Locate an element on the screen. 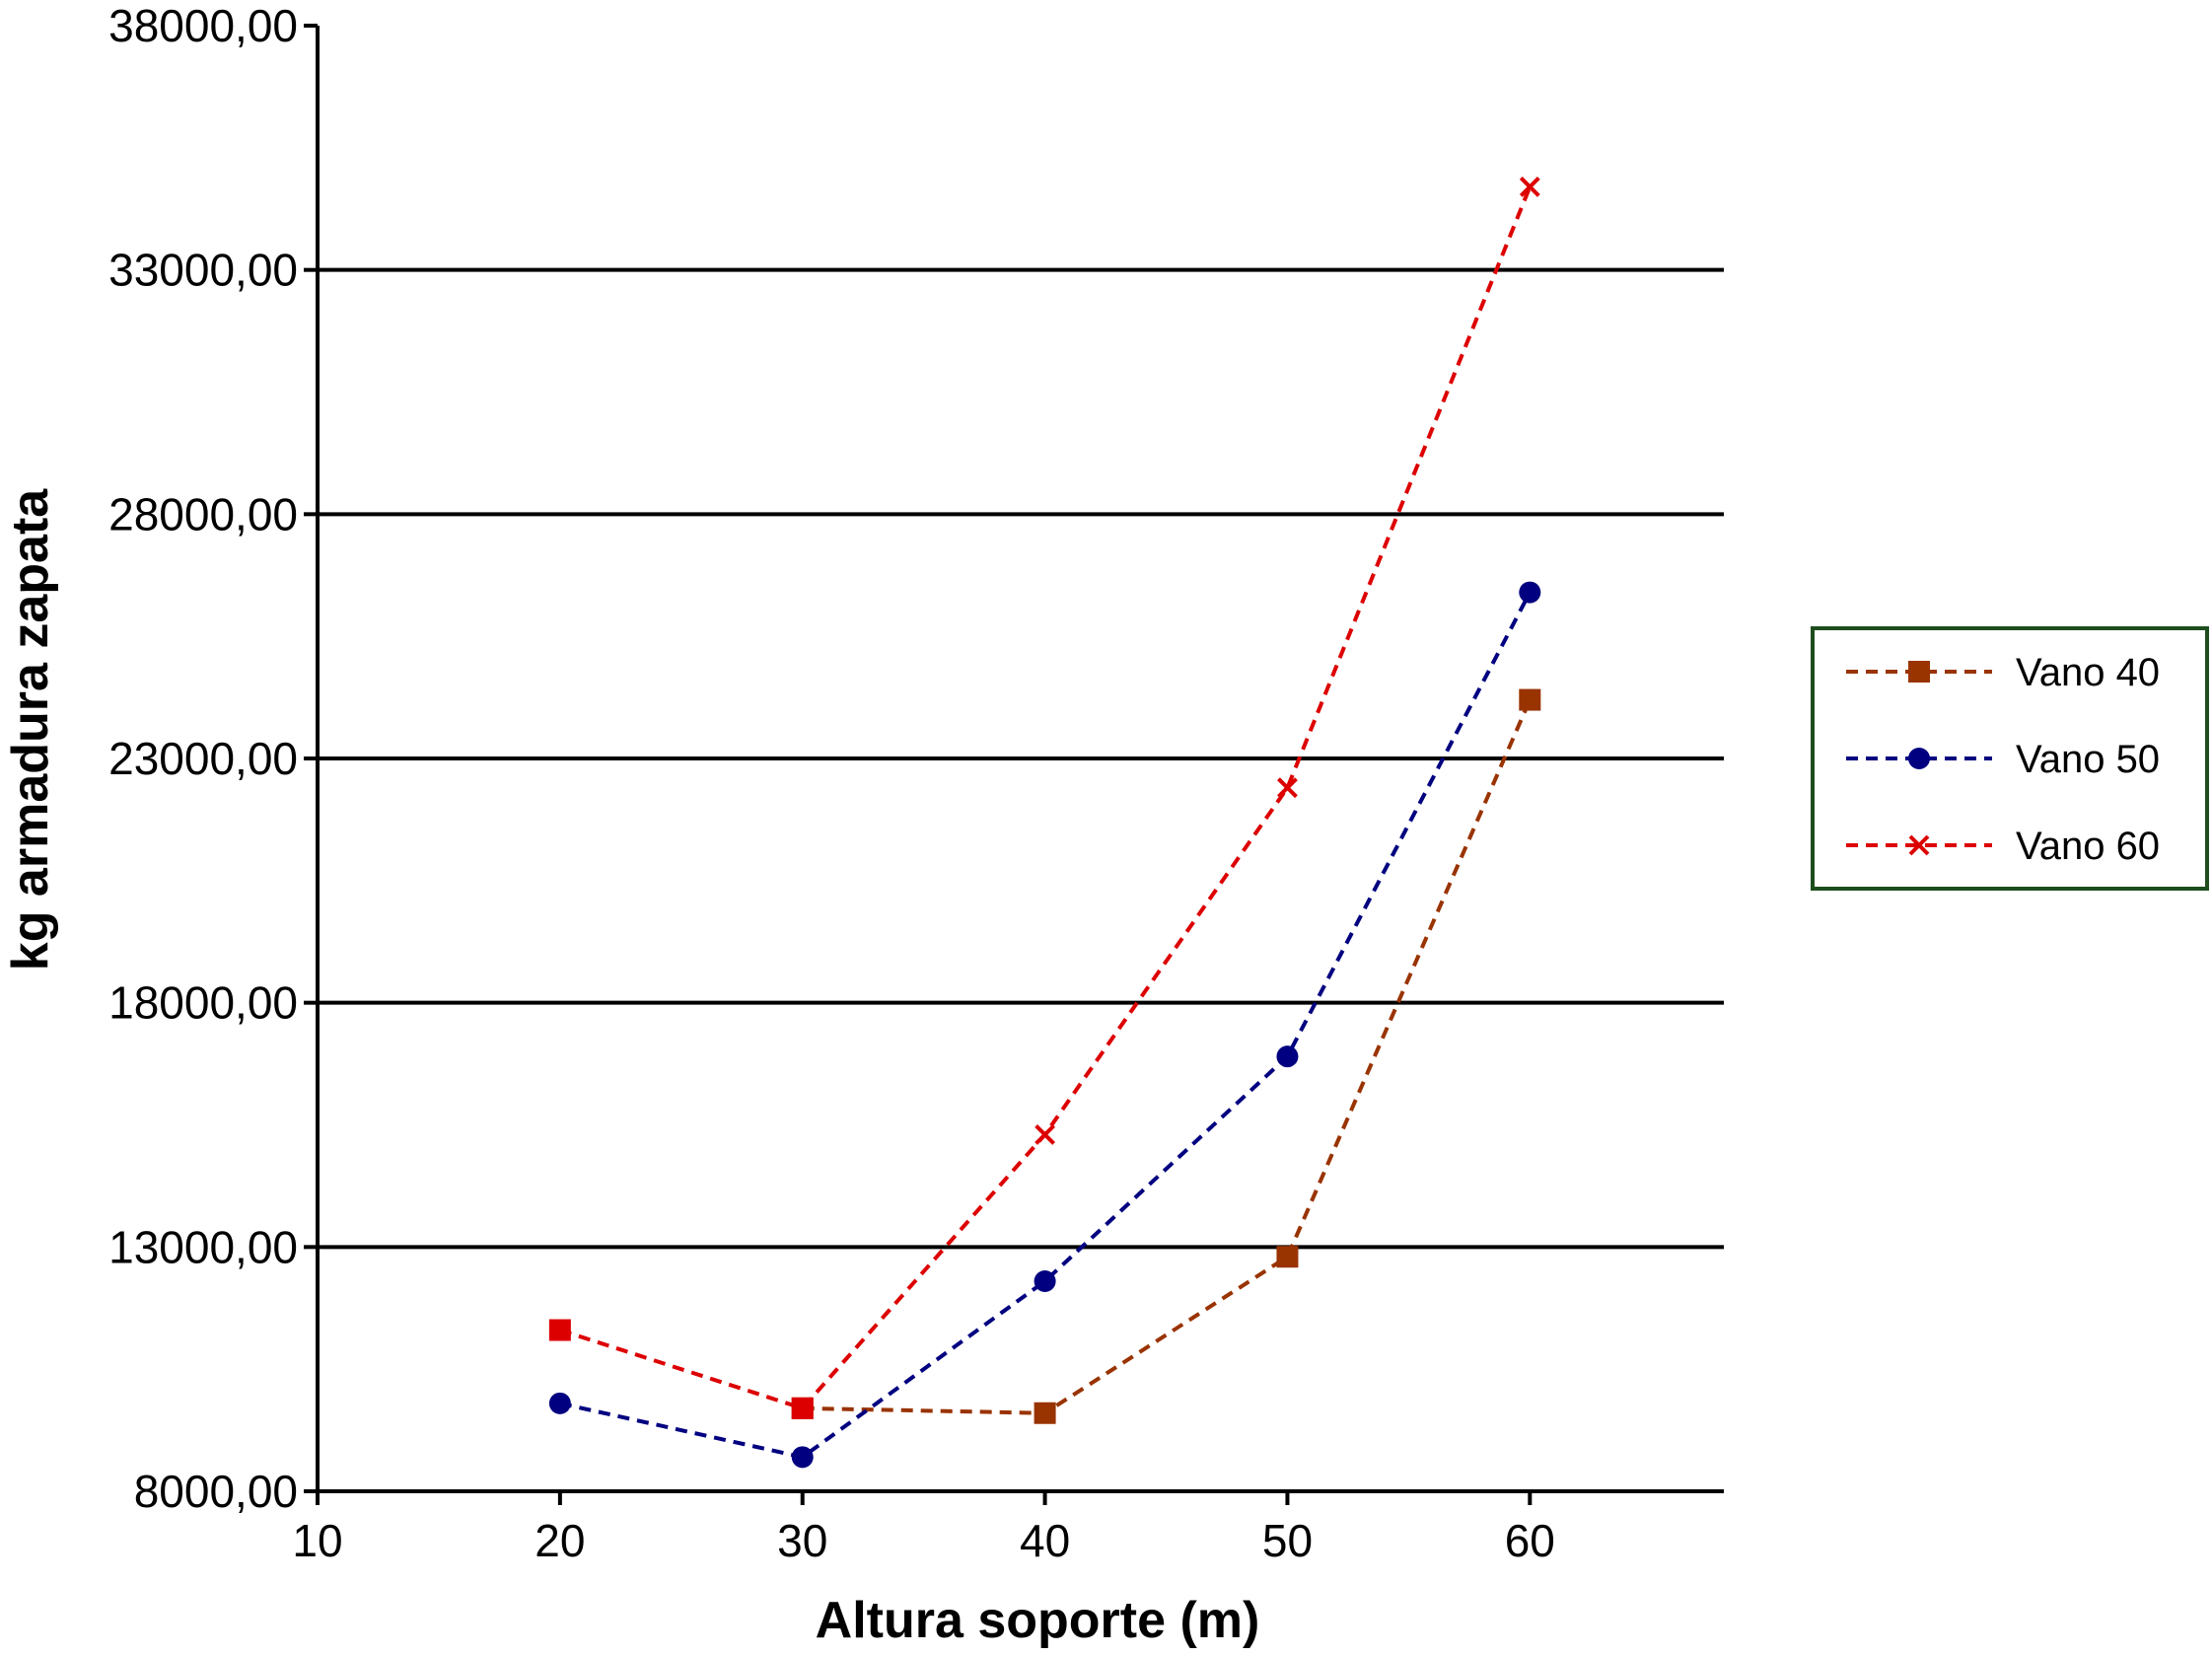 The height and width of the screenshot is (1656, 2212). x-tick-label: 30 is located at coordinates (802, 1540).